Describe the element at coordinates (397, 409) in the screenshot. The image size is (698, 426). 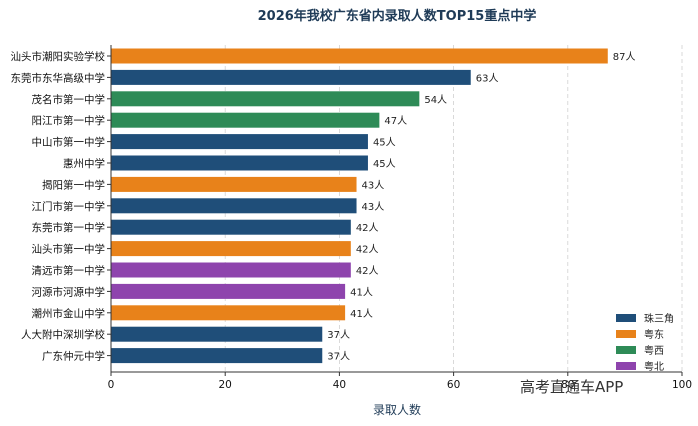
I see `x-axis-label: 录取人数` at that location.